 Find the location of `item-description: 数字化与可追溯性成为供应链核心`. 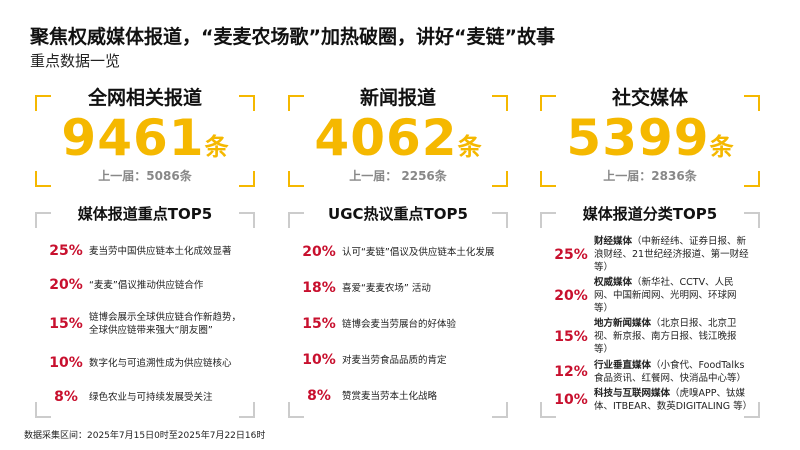

item-description: 数字化与可追溯性成为供应链核心 is located at coordinates (160, 363).